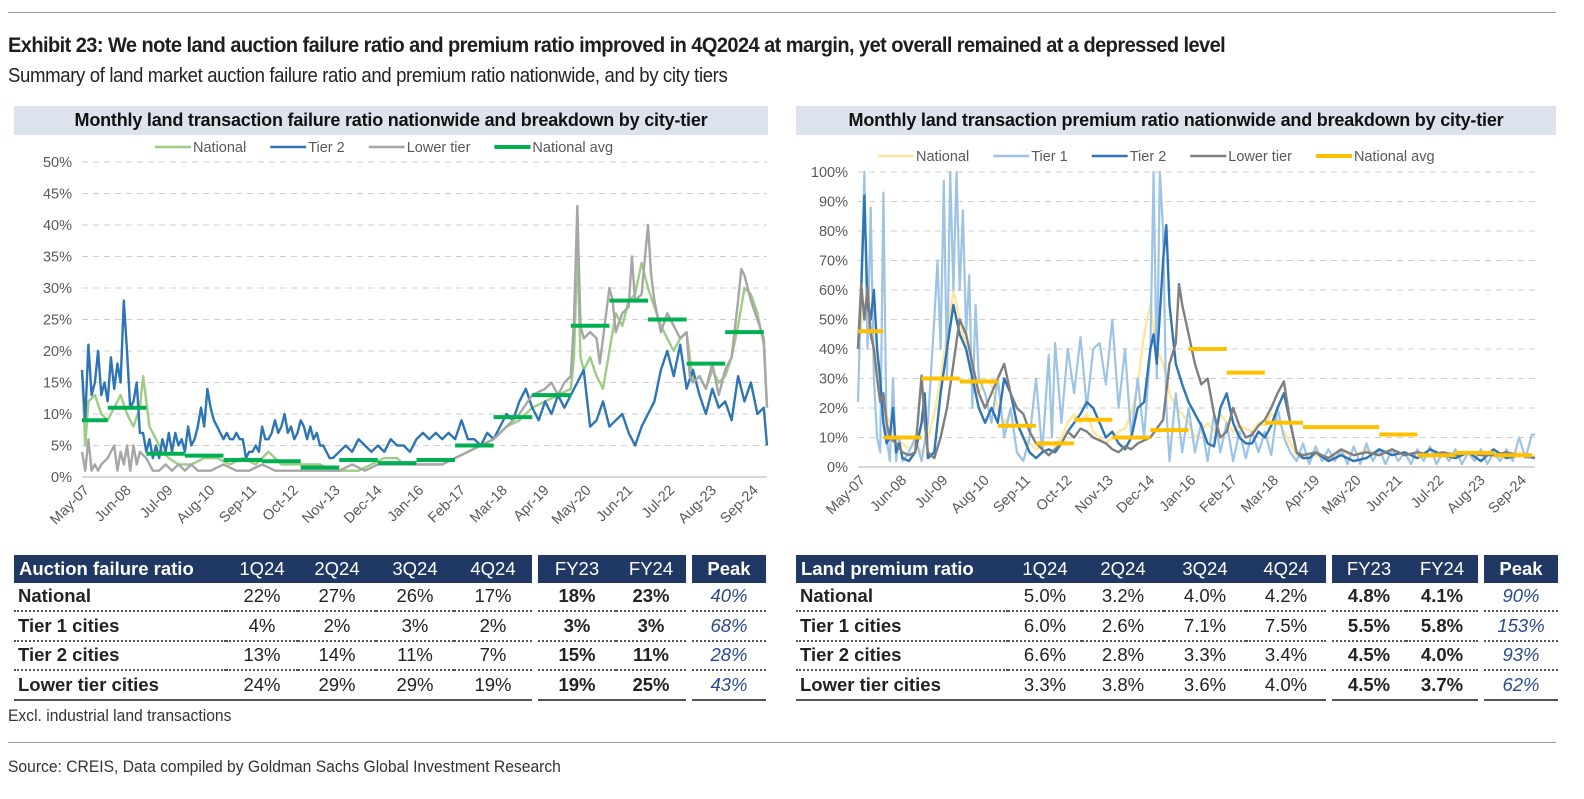 This screenshot has width=1584, height=799. I want to click on row-label: Lower tier cities, so click(120, 685).